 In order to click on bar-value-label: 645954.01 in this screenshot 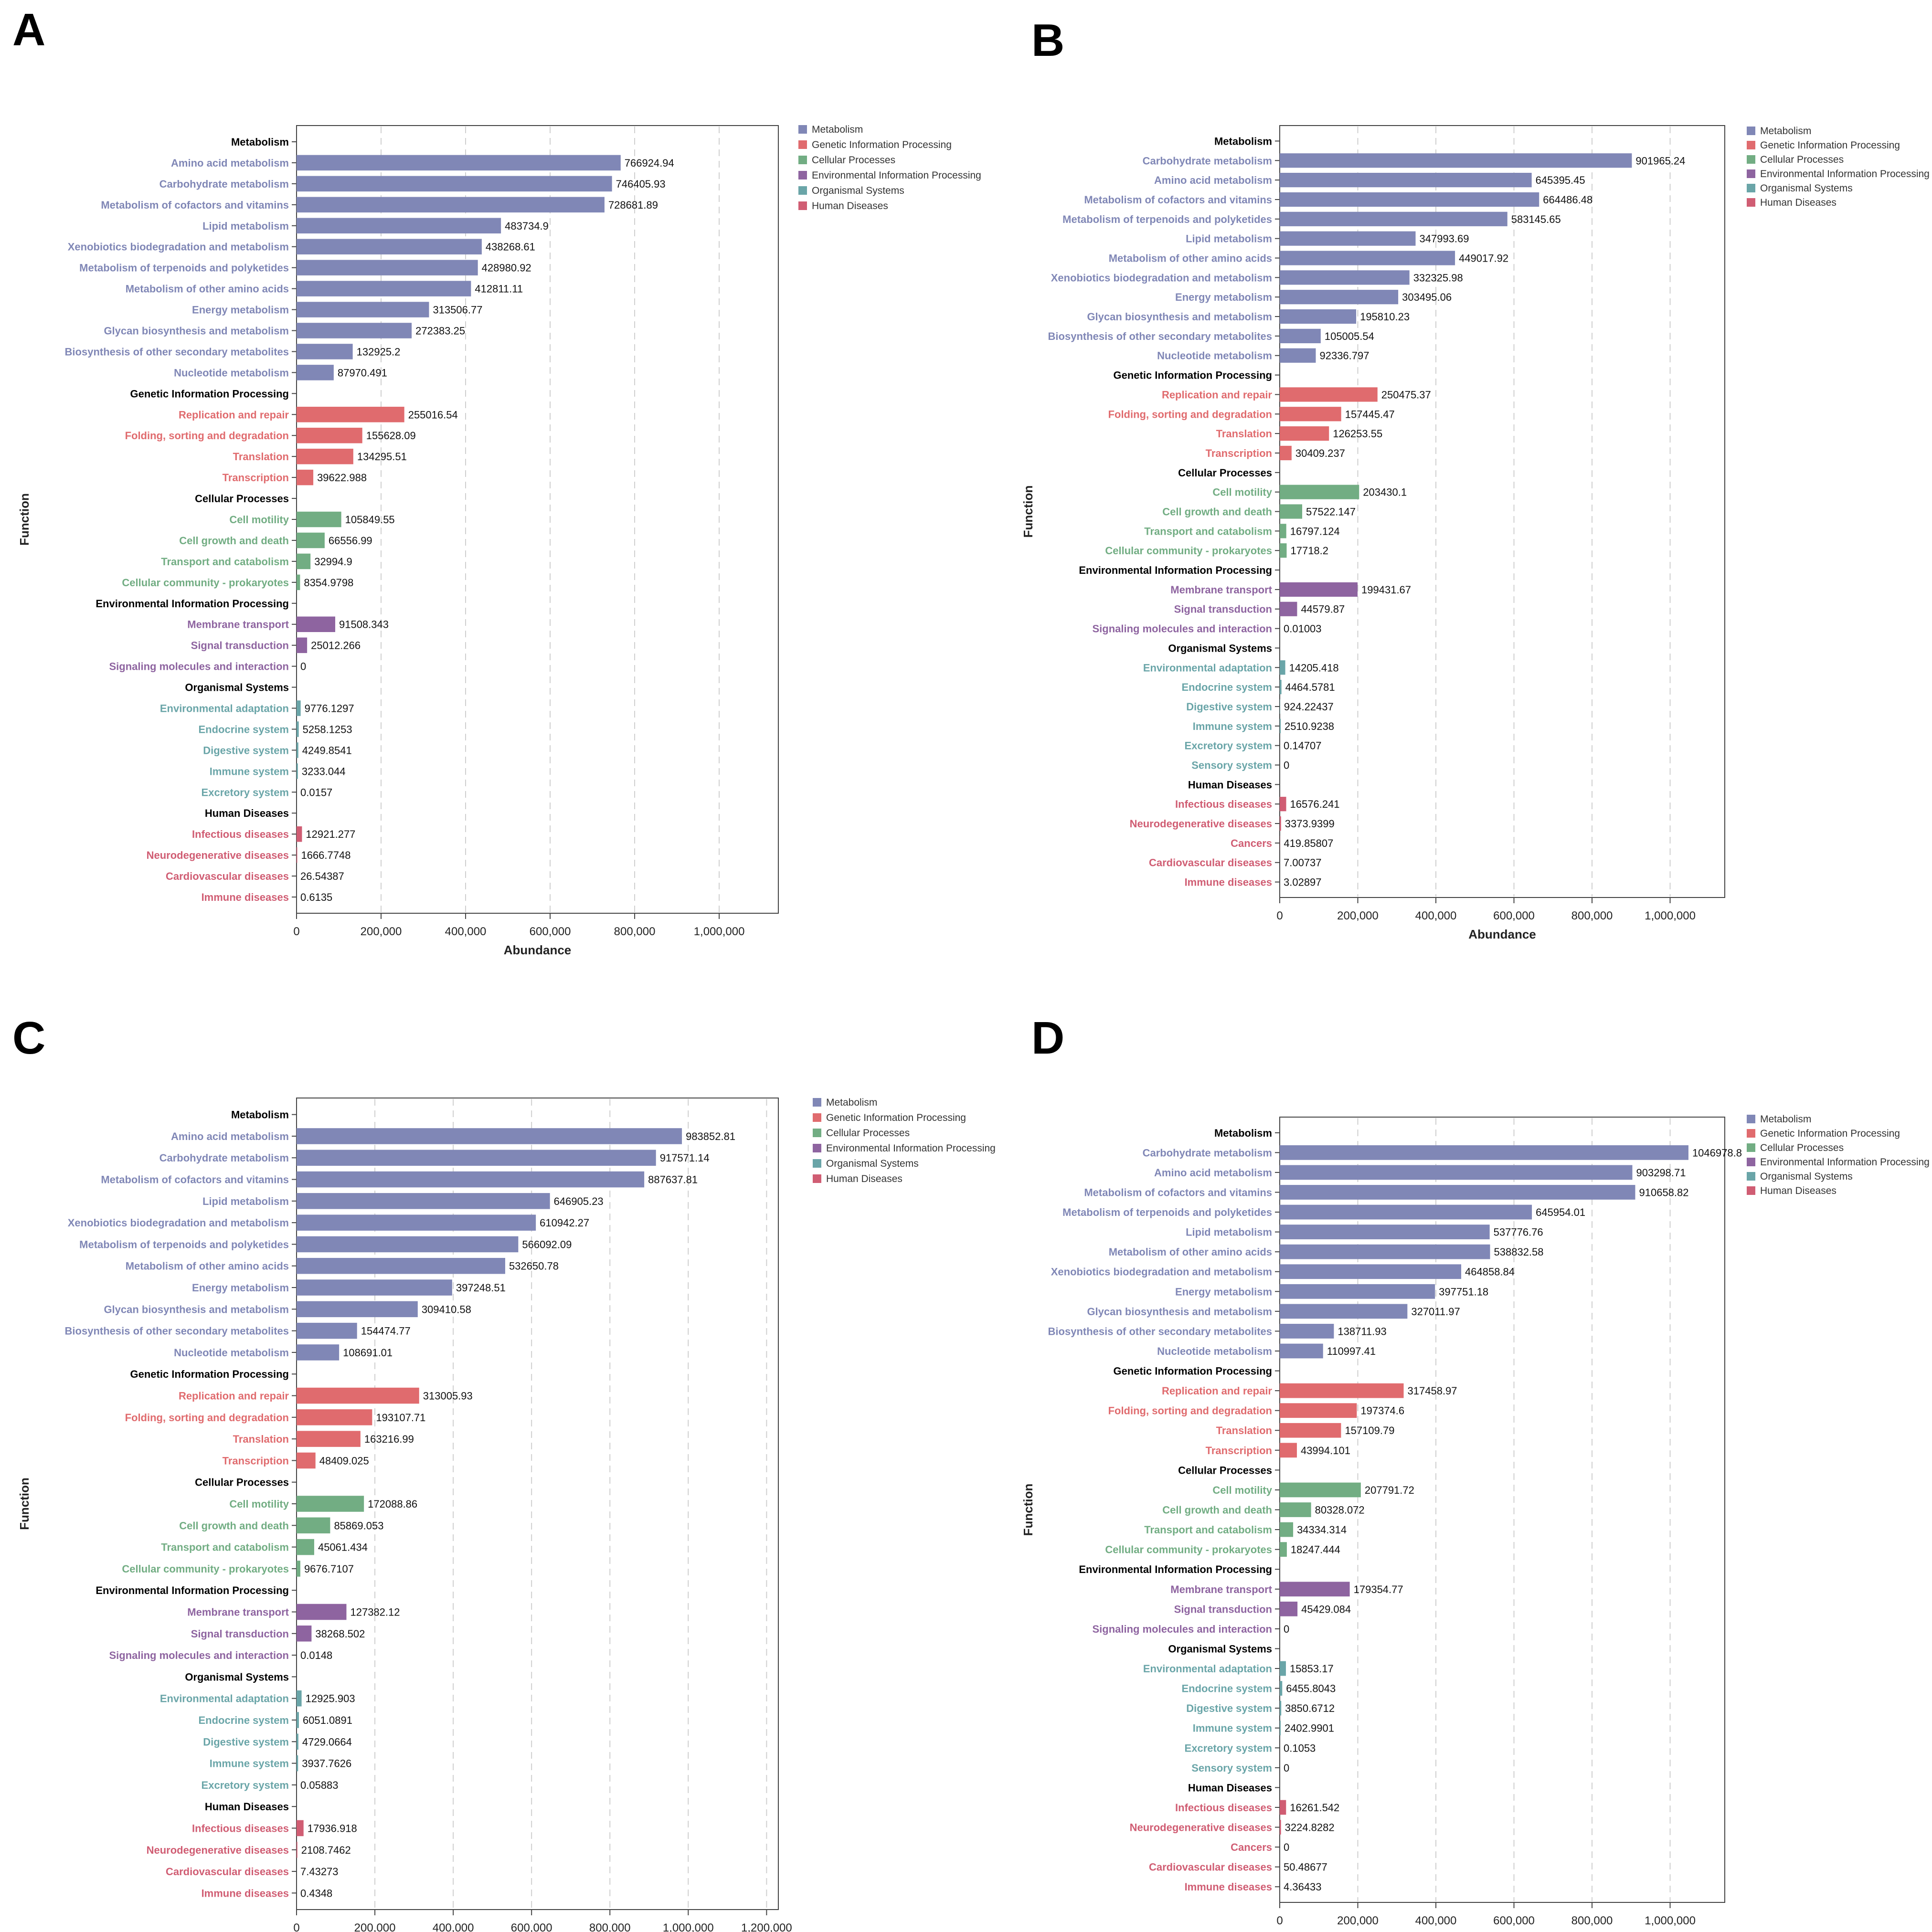, I will do `click(1560, 1212)`.